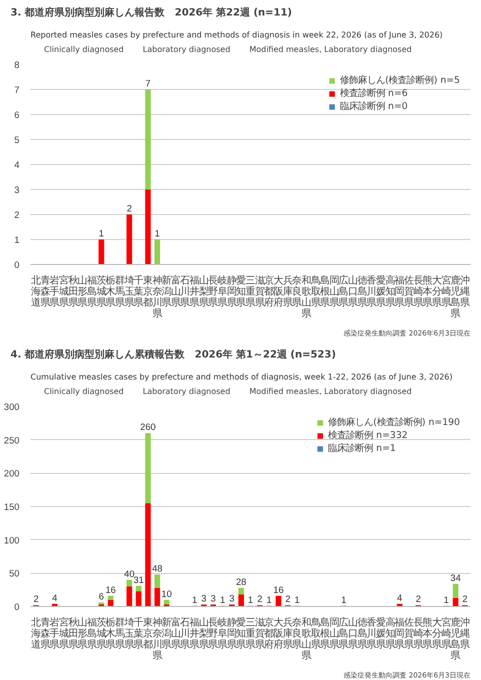  I want to click on x-tick-label: 岡山県, so click(334, 292).